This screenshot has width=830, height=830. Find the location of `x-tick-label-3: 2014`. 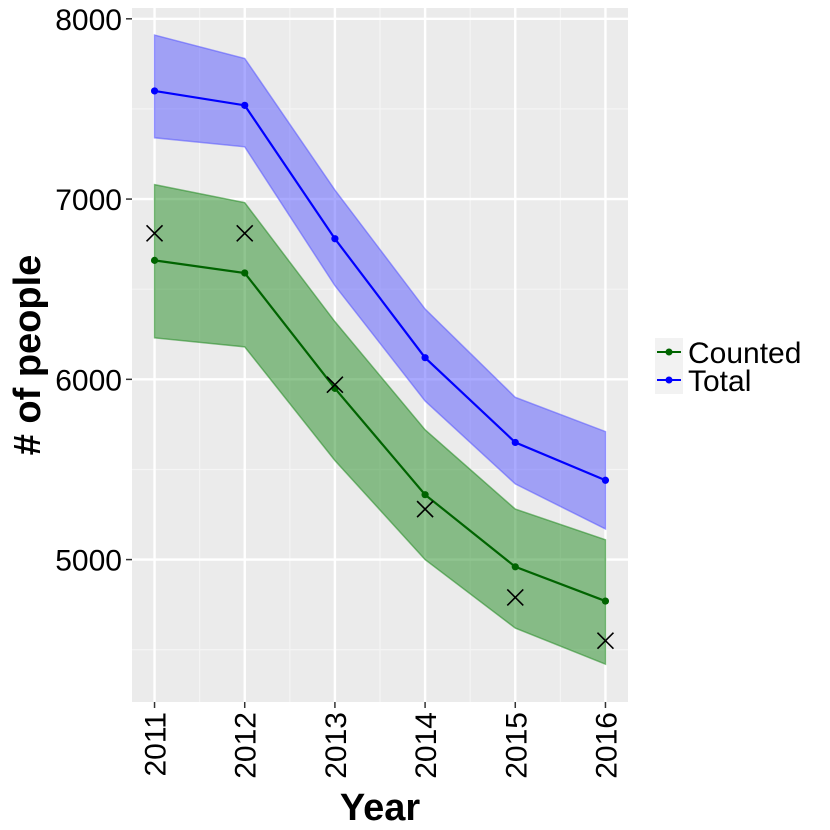

x-tick-label-3: 2014 is located at coordinates (426, 745).